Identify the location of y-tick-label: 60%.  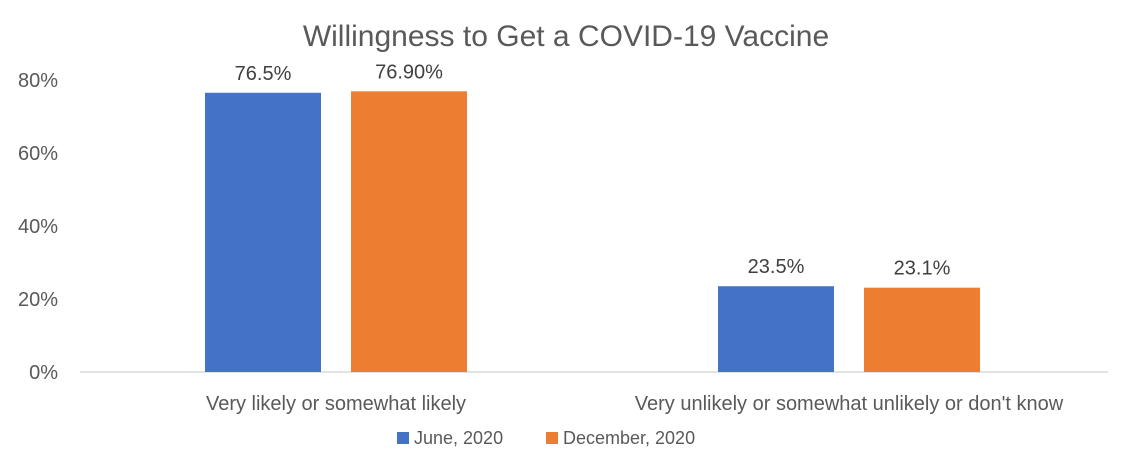
(38, 154).